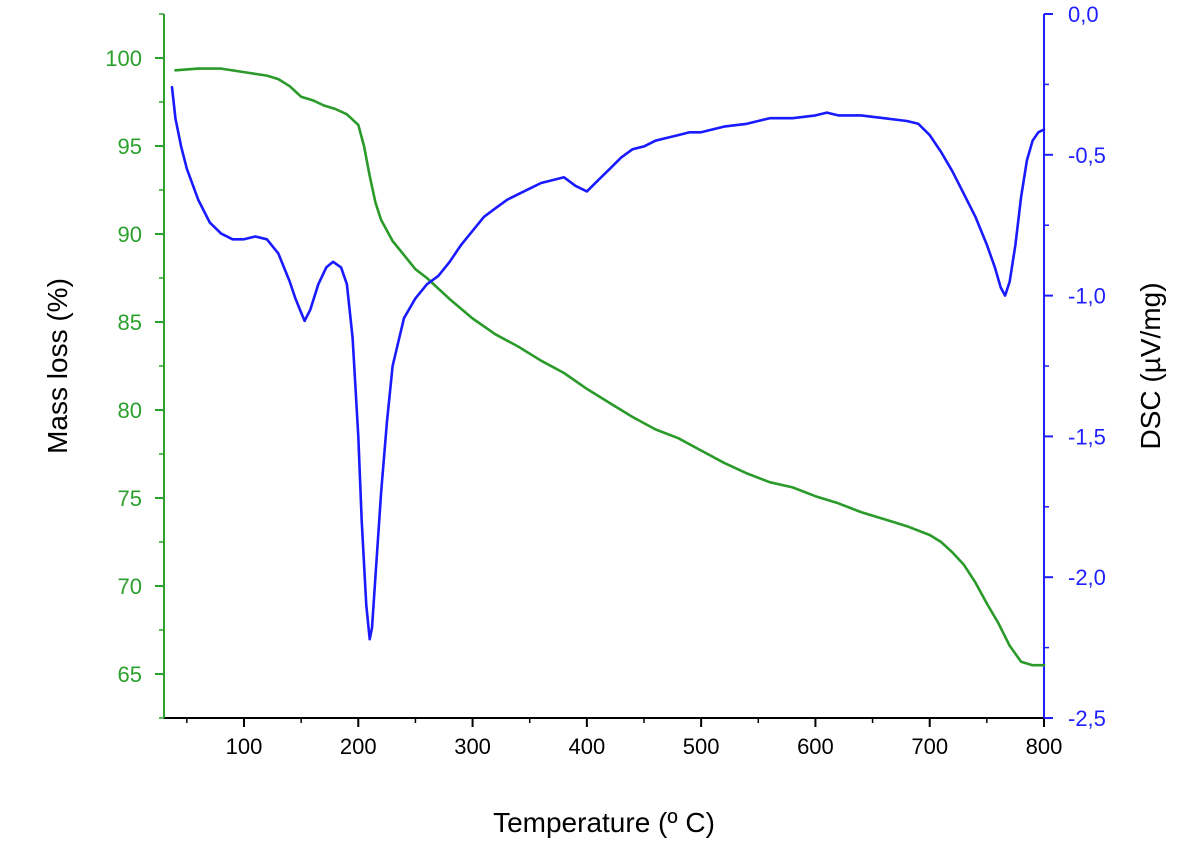 This screenshot has width=1200, height=844. I want to click on left-y-tick-label: 85, so click(130, 322).